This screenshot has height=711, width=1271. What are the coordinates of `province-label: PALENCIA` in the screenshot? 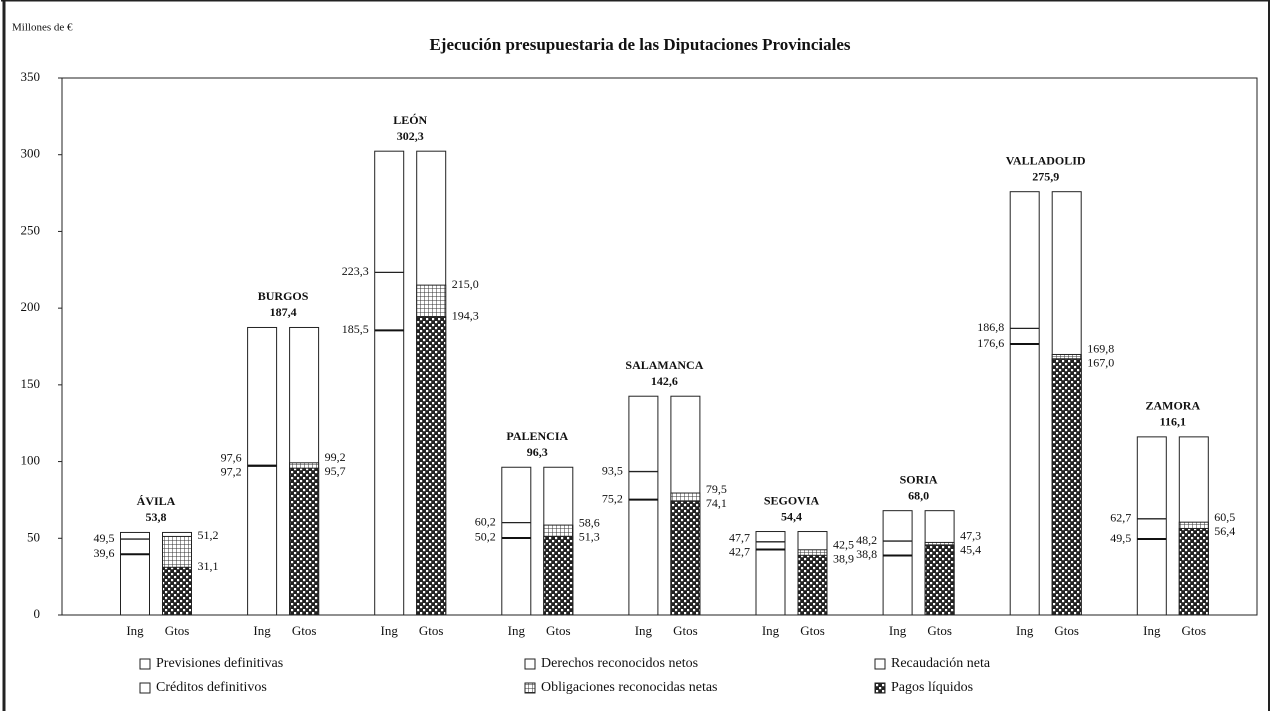 It's located at (537, 436).